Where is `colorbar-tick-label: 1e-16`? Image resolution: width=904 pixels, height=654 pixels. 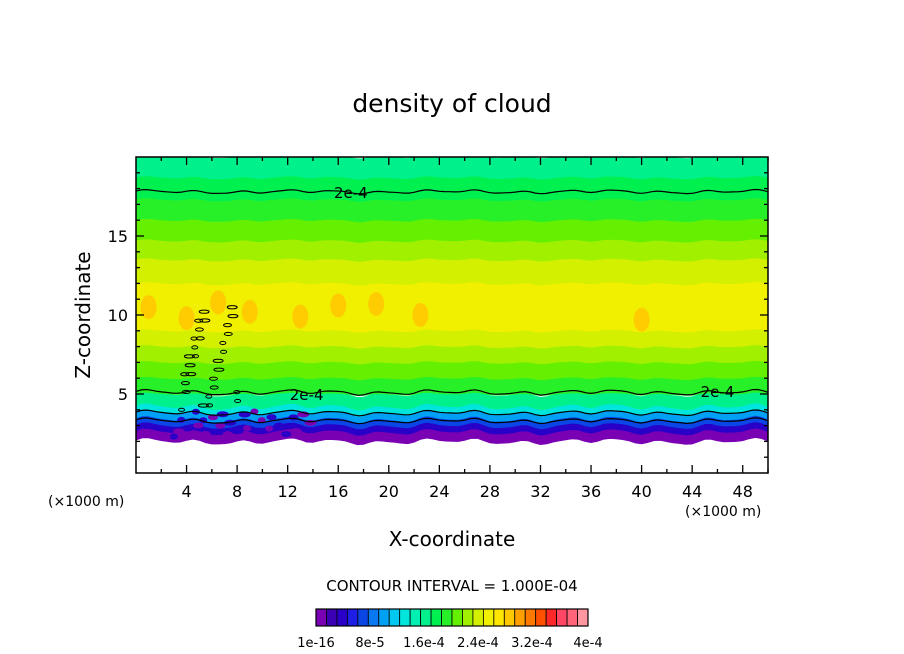 colorbar-tick-label: 1e-16 is located at coordinates (316, 643).